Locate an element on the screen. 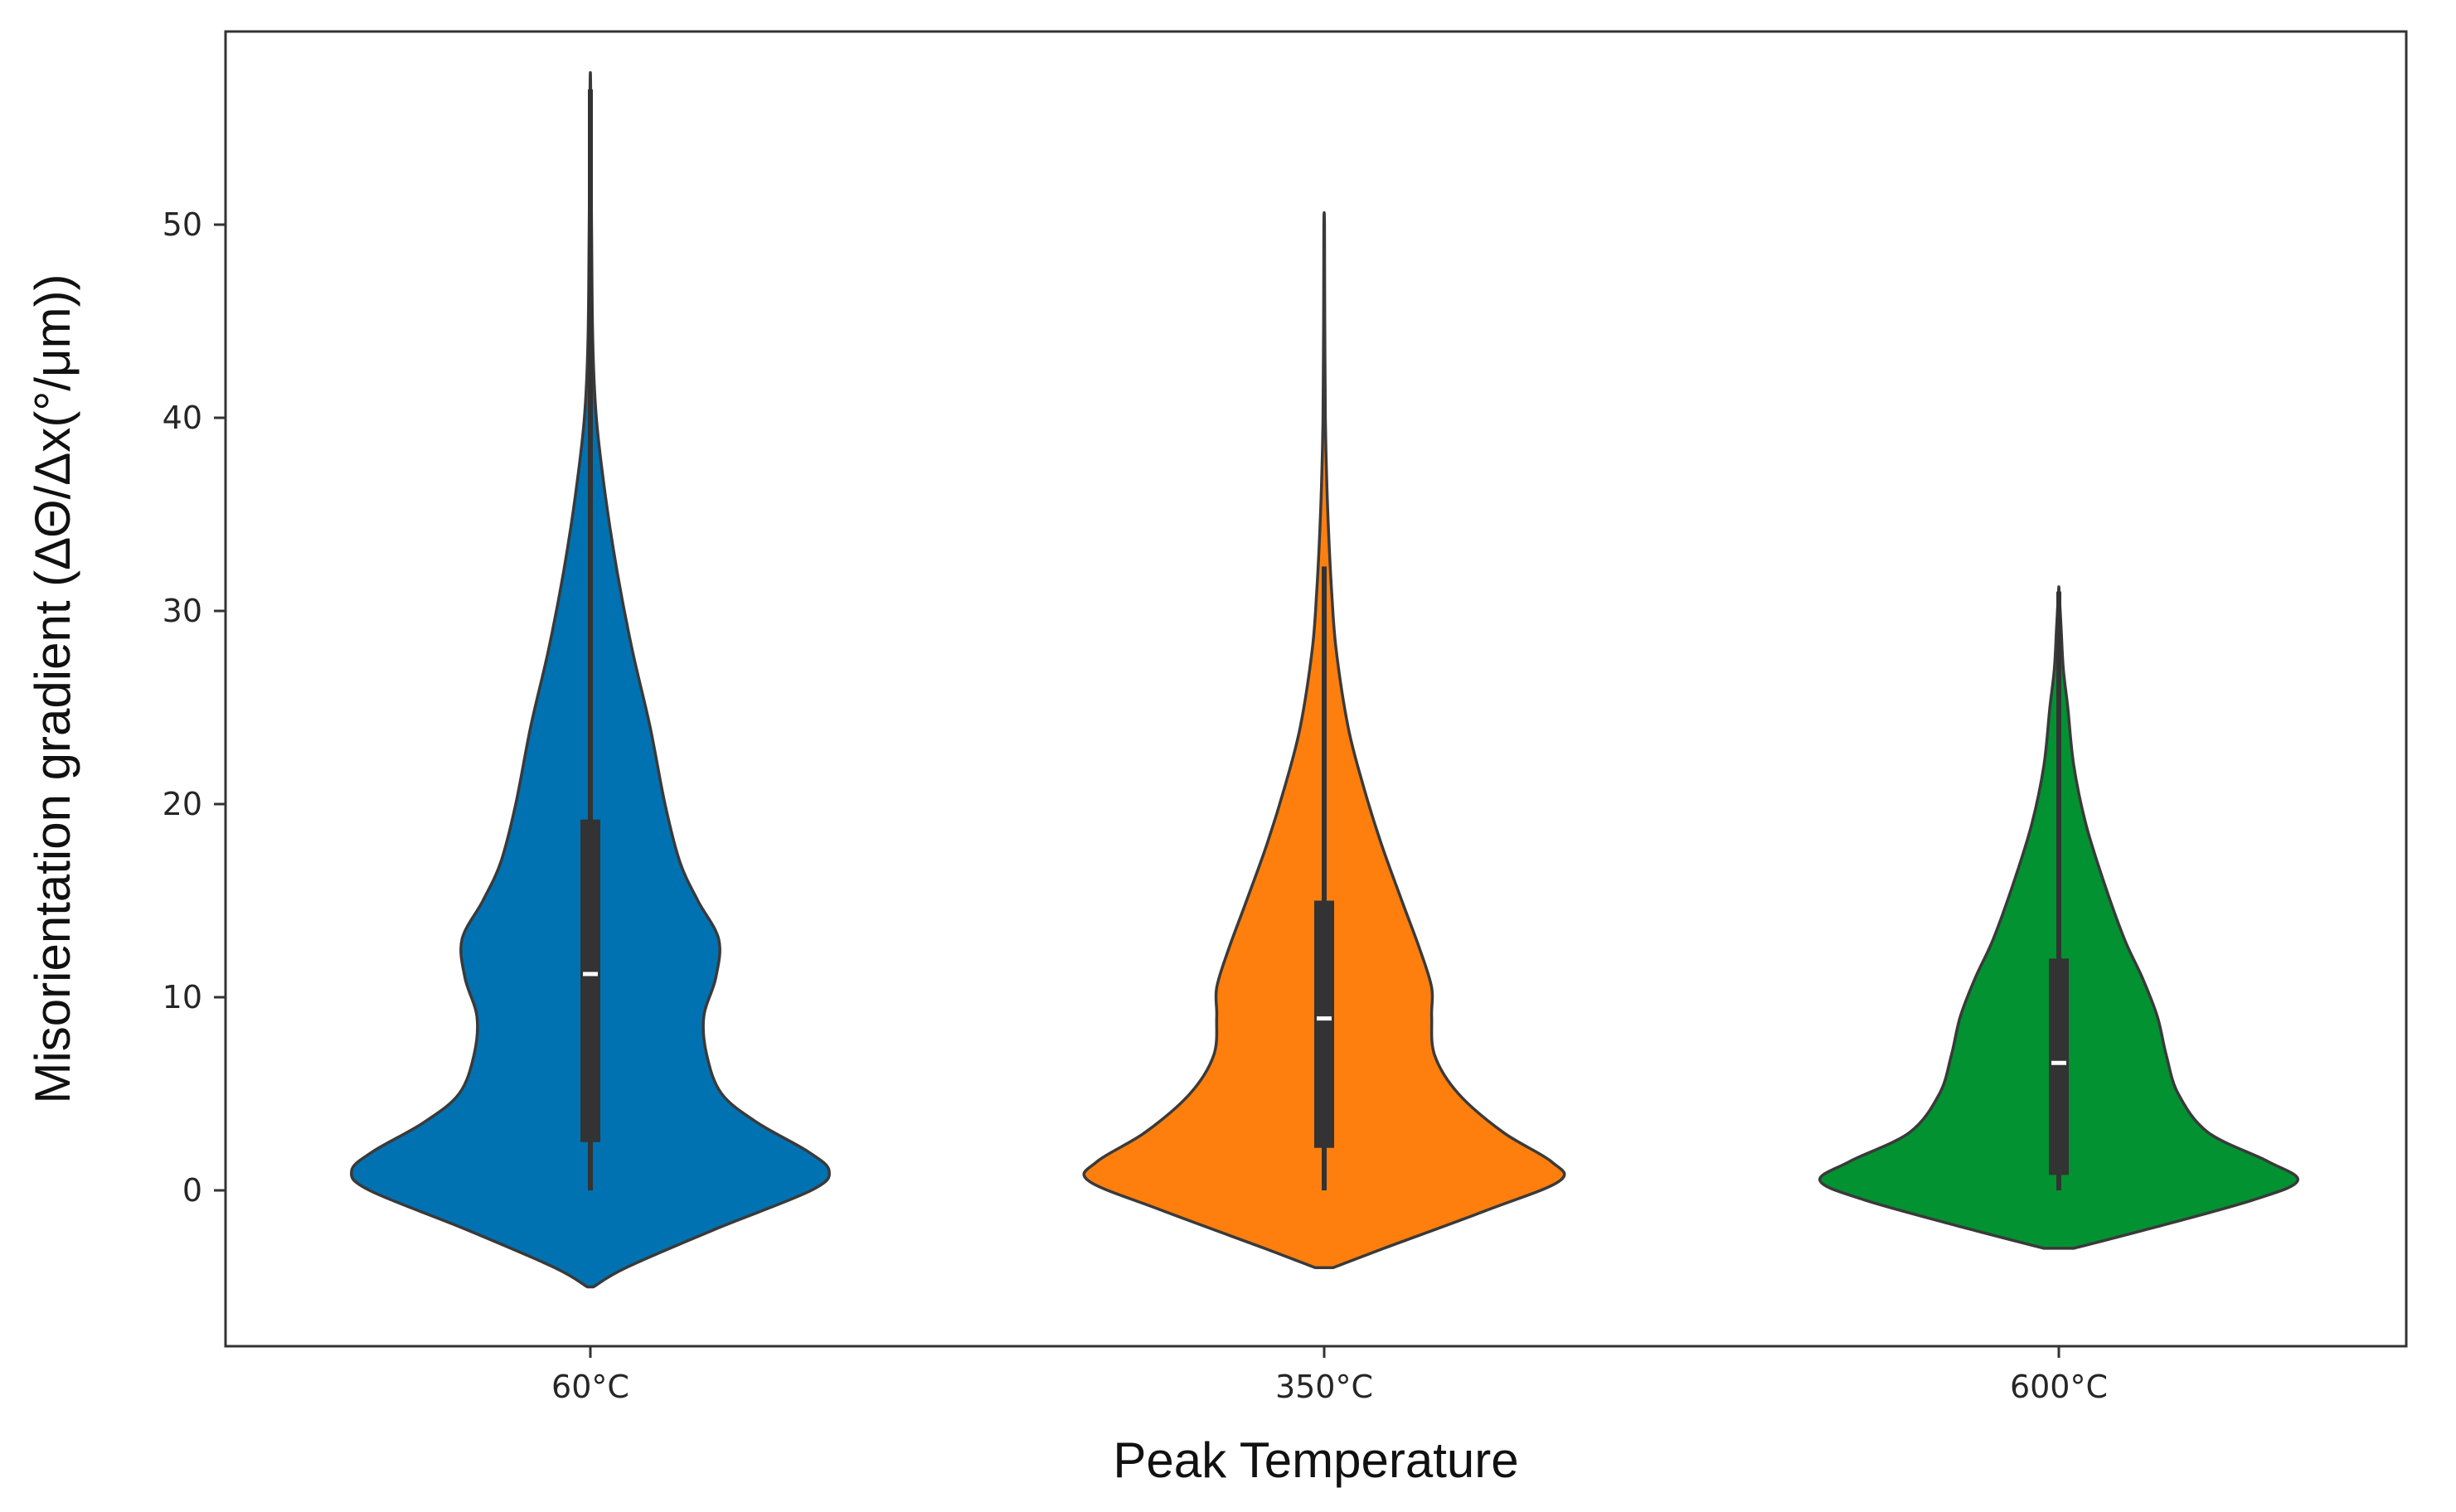  y-axis-title: Misorientation gradient (ΔΘ/Δx(°/μm)) is located at coordinates (52, 688).